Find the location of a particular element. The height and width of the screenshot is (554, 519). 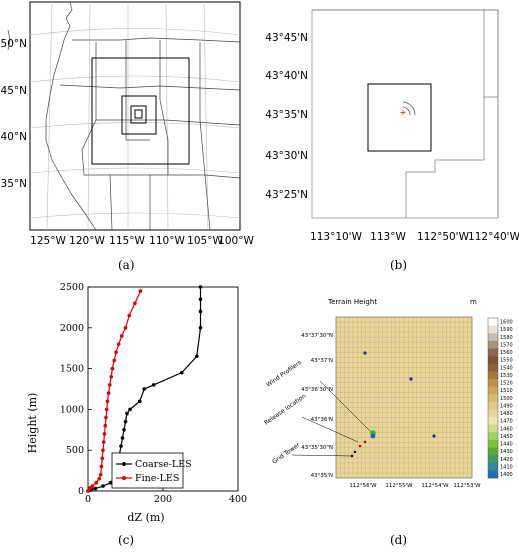

grid-tower-point is located at coordinates (355, 452).